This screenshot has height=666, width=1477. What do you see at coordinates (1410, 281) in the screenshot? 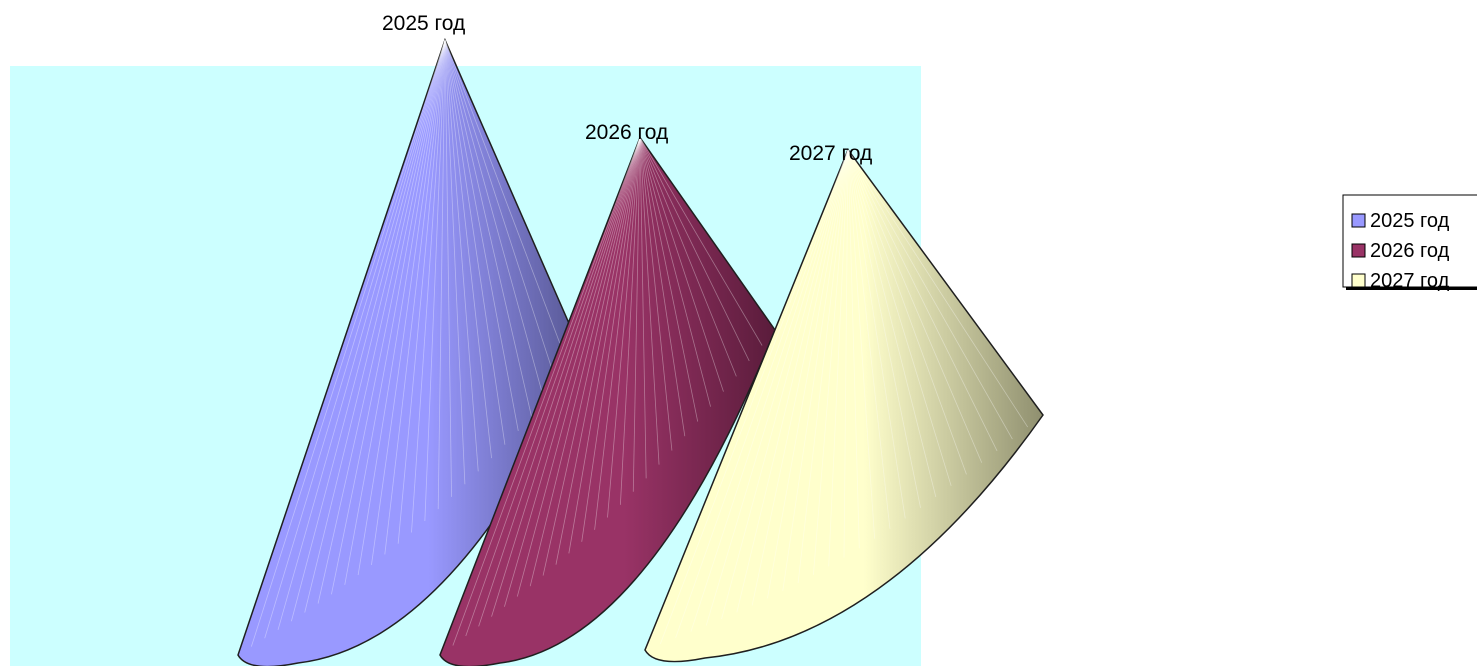
I see `legend-label-3: 2027 год` at bounding box center [1410, 281].